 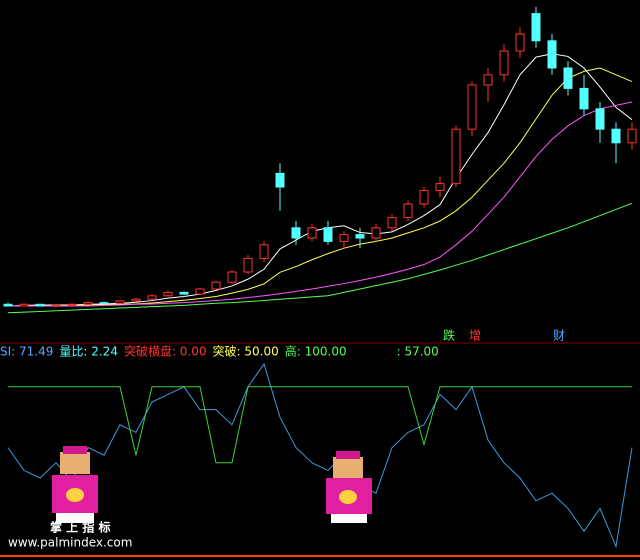 What do you see at coordinates (165, 351) in the screenshot?
I see `legend-item: 突破横盘: 0.00` at bounding box center [165, 351].